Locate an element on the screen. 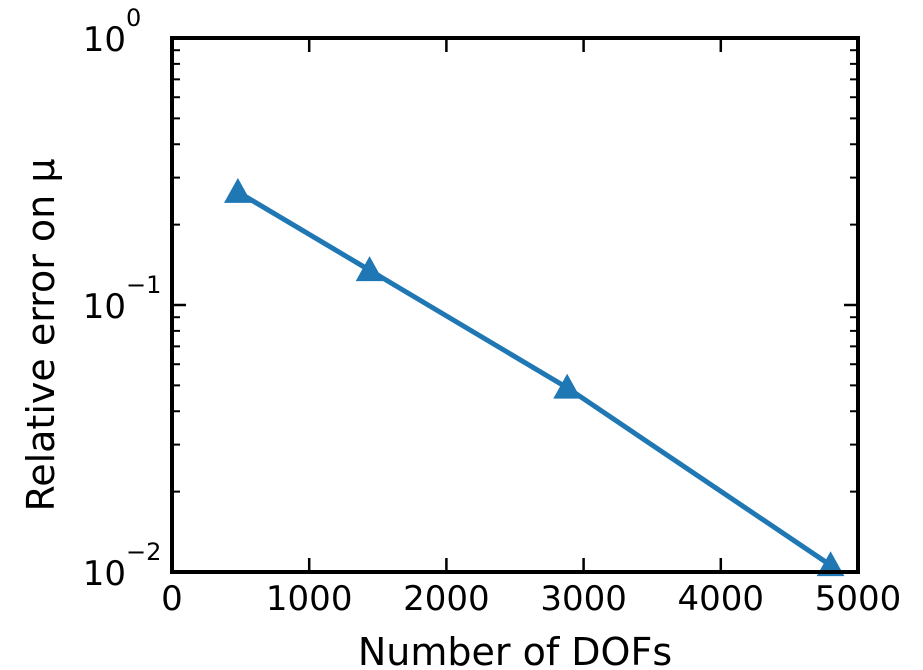 This screenshot has width=923, height=670. y-axis-label: Relative error on μ is located at coordinates (41, 335).